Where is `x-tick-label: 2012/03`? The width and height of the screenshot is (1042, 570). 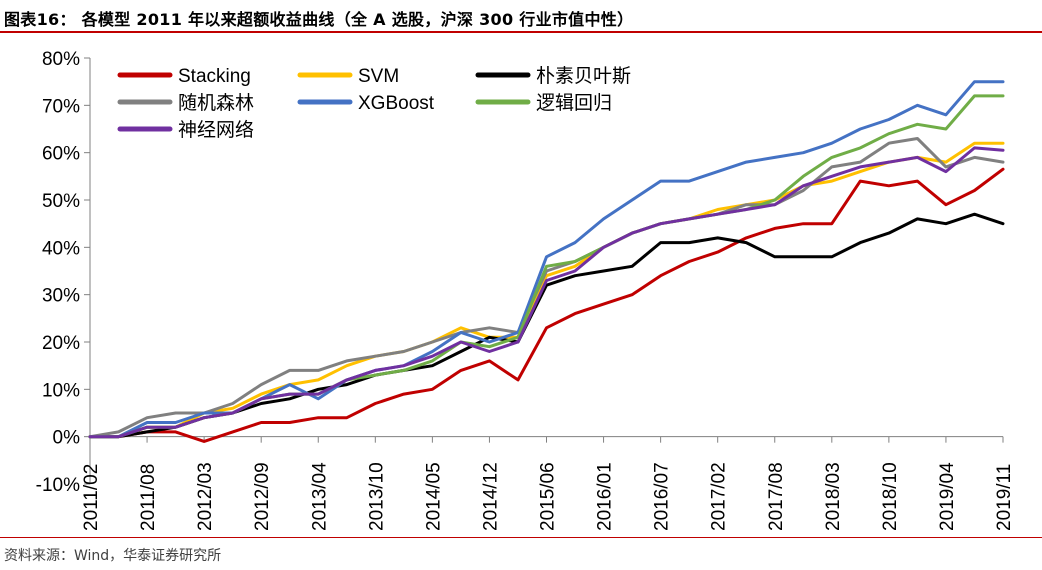
x-tick-label: 2012/03 is located at coordinates (205, 496).